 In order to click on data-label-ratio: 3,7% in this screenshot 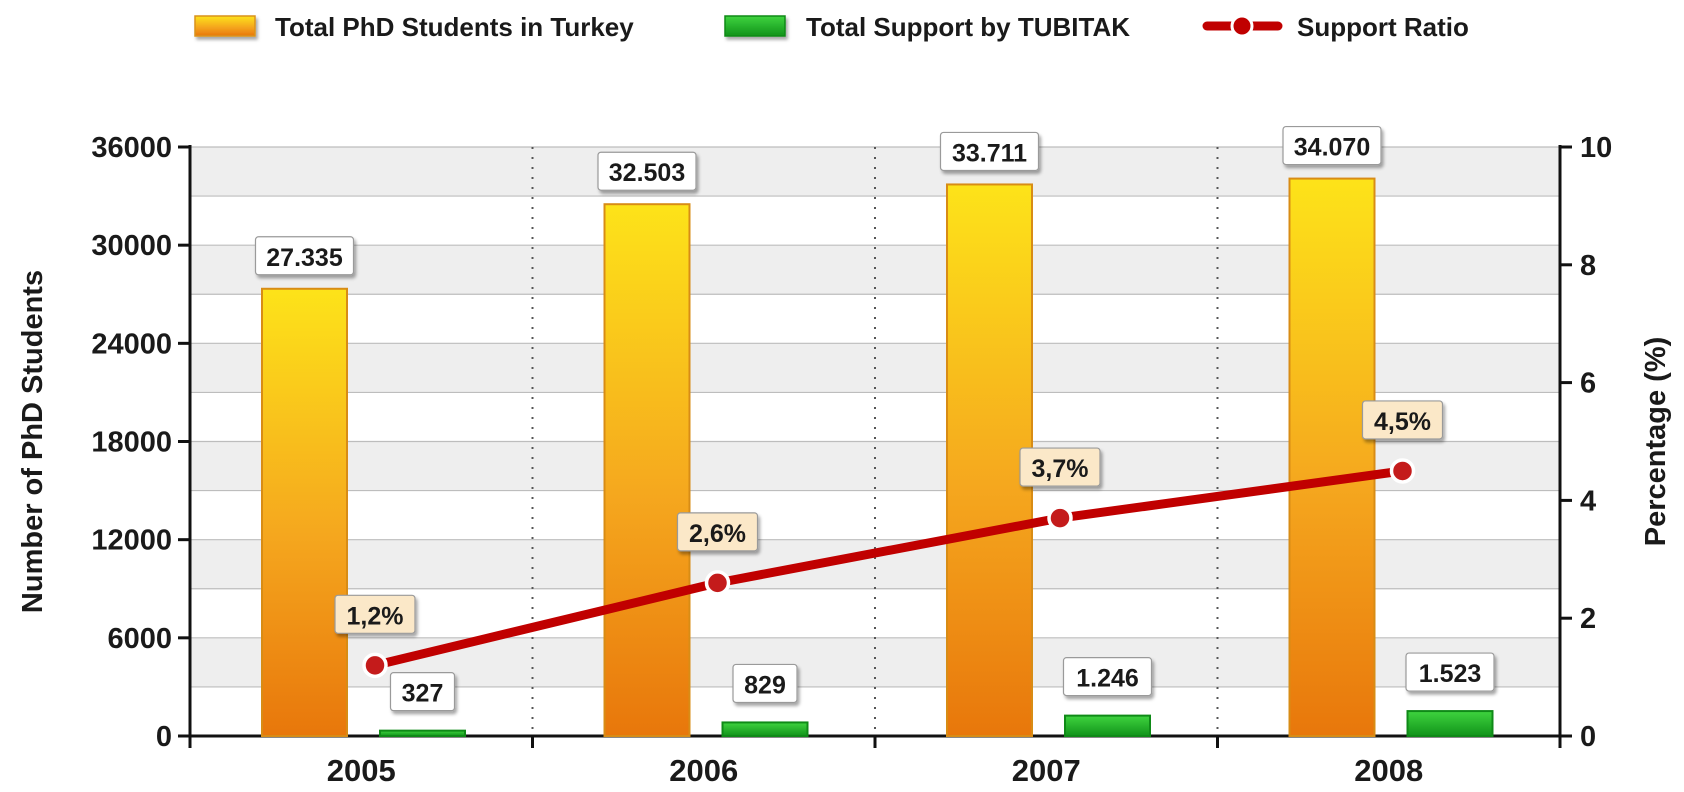, I will do `click(1060, 467)`.